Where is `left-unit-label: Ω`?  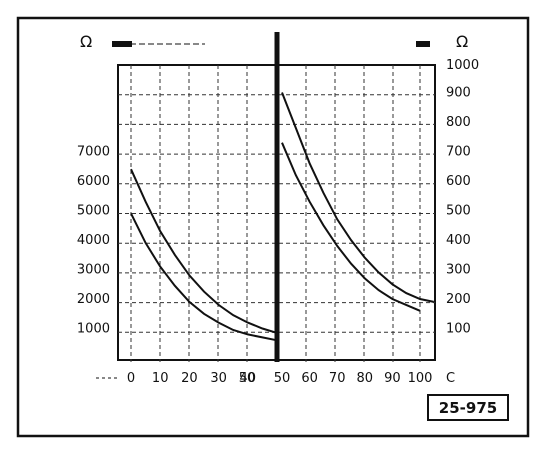
left-unit-label: Ω is located at coordinates (86, 41).